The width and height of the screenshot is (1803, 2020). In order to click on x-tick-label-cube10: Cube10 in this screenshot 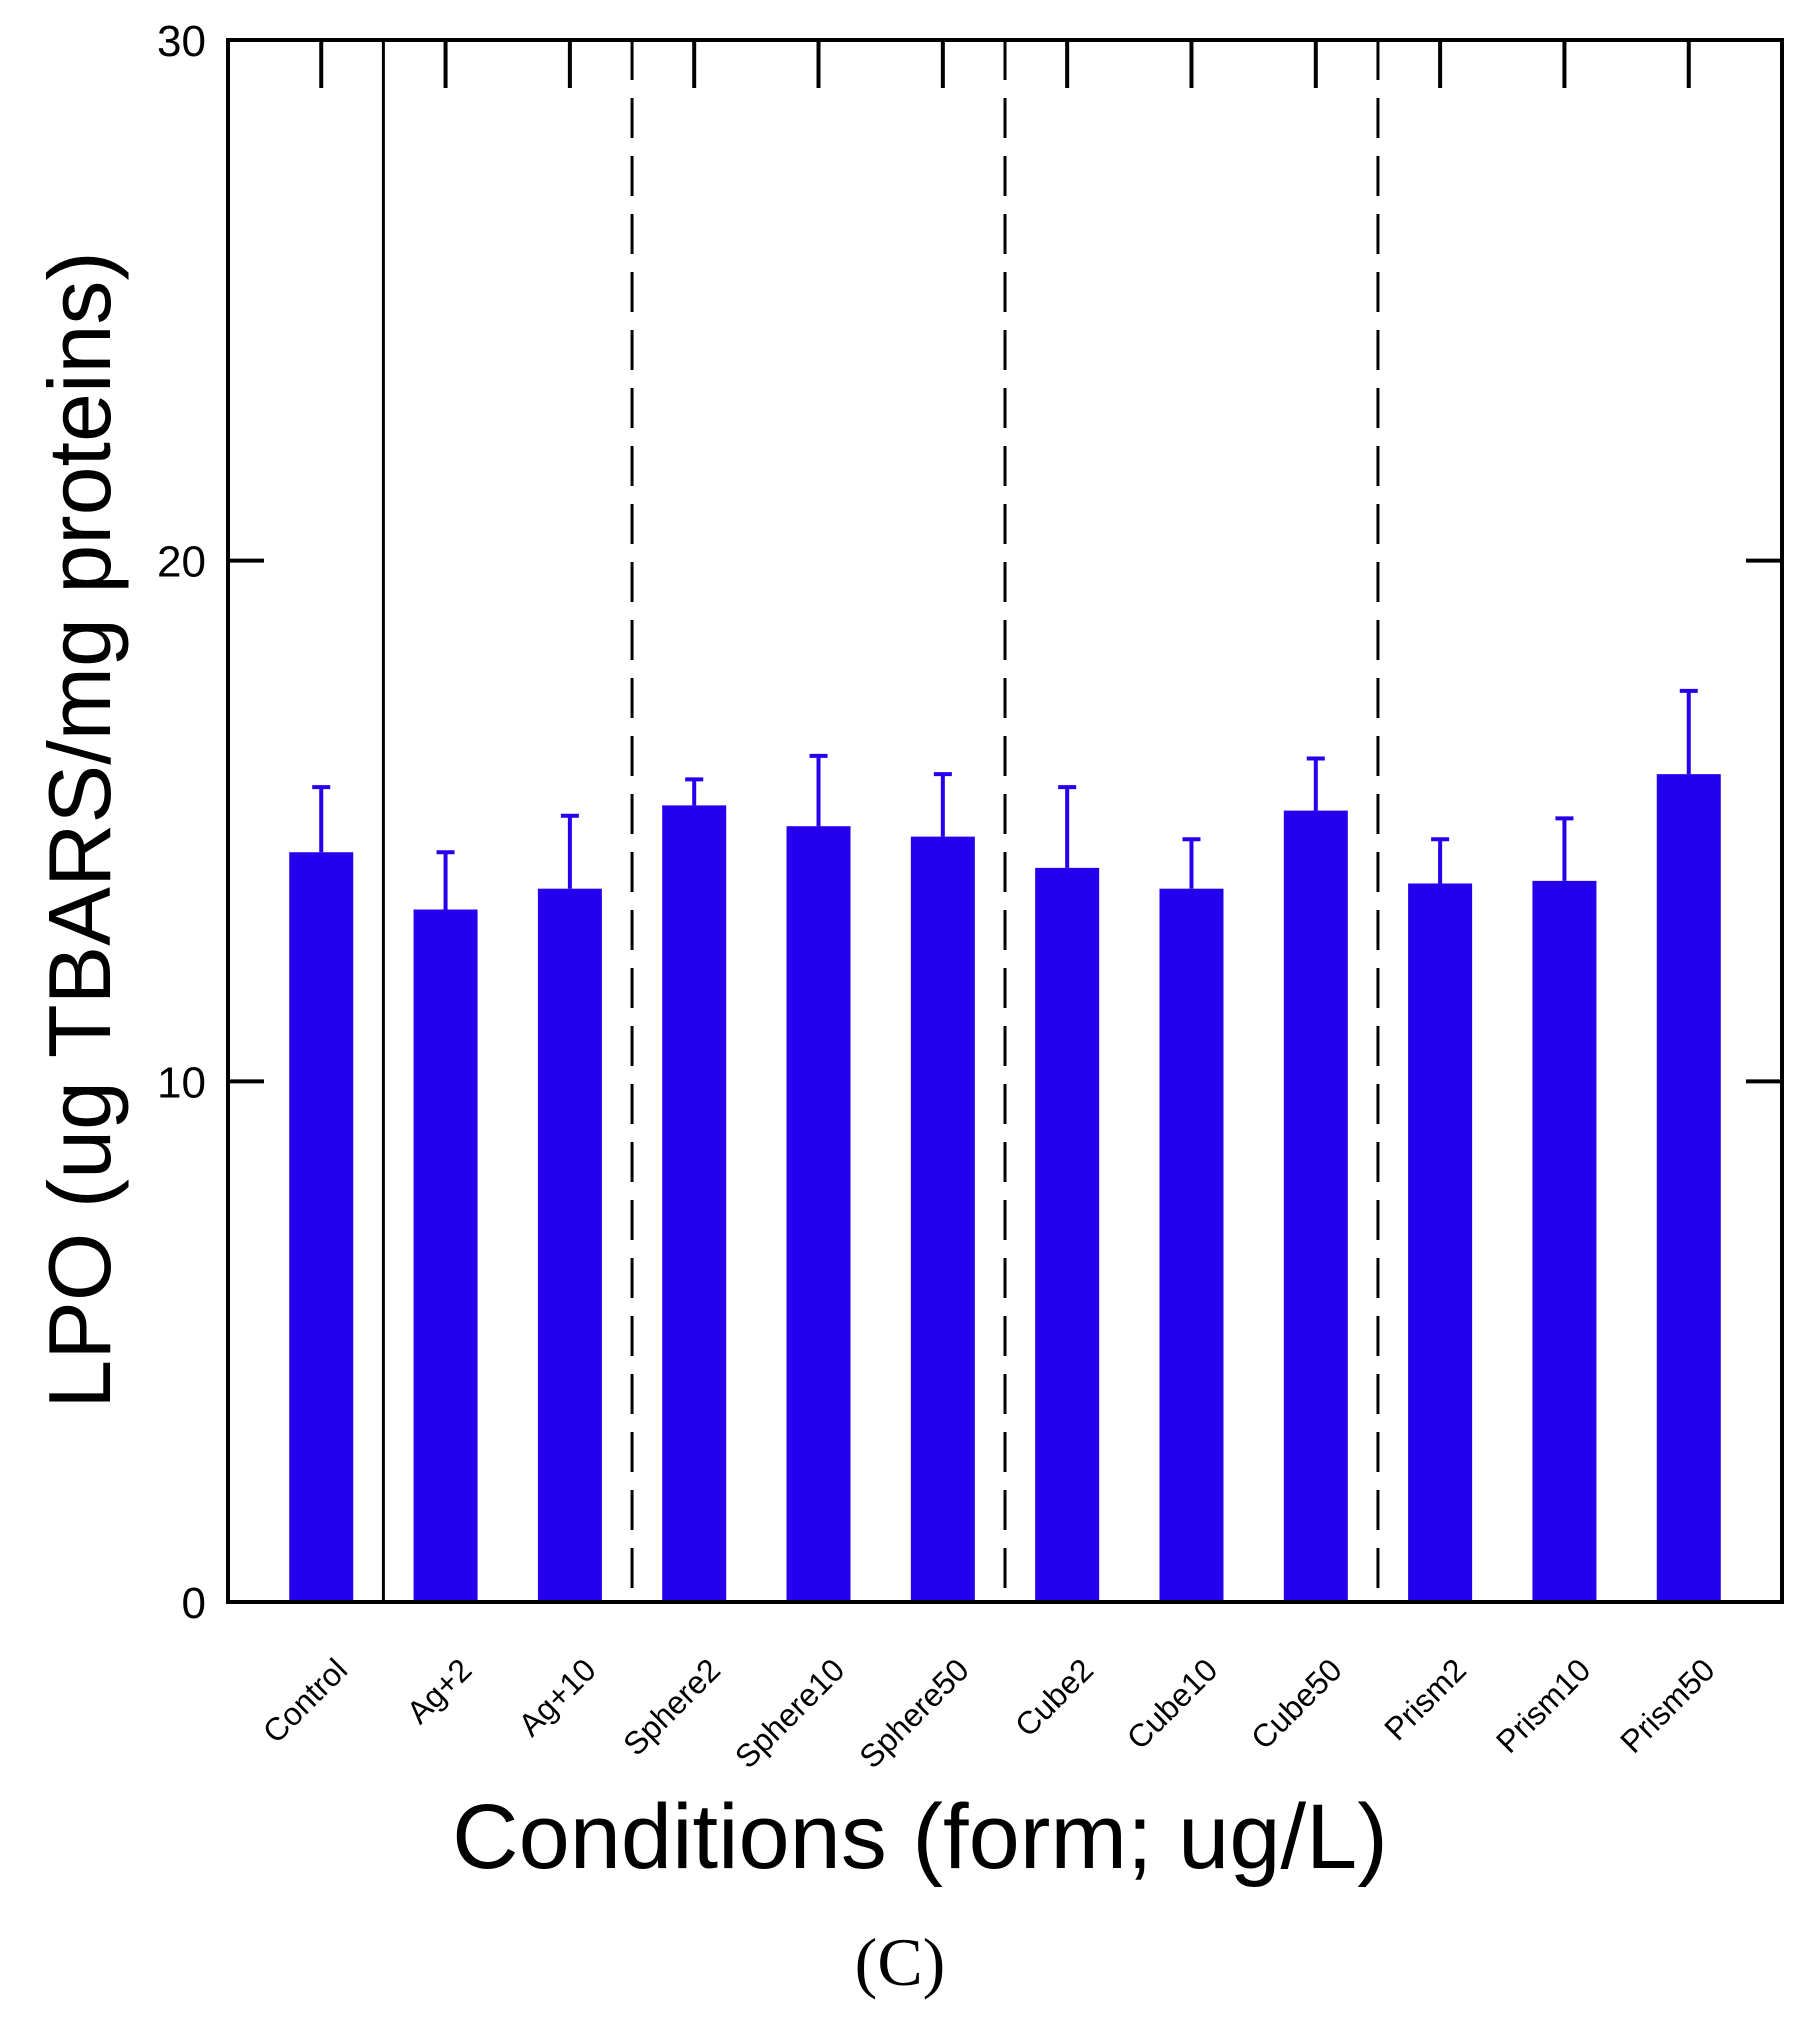, I will do `click(1172, 1703)`.